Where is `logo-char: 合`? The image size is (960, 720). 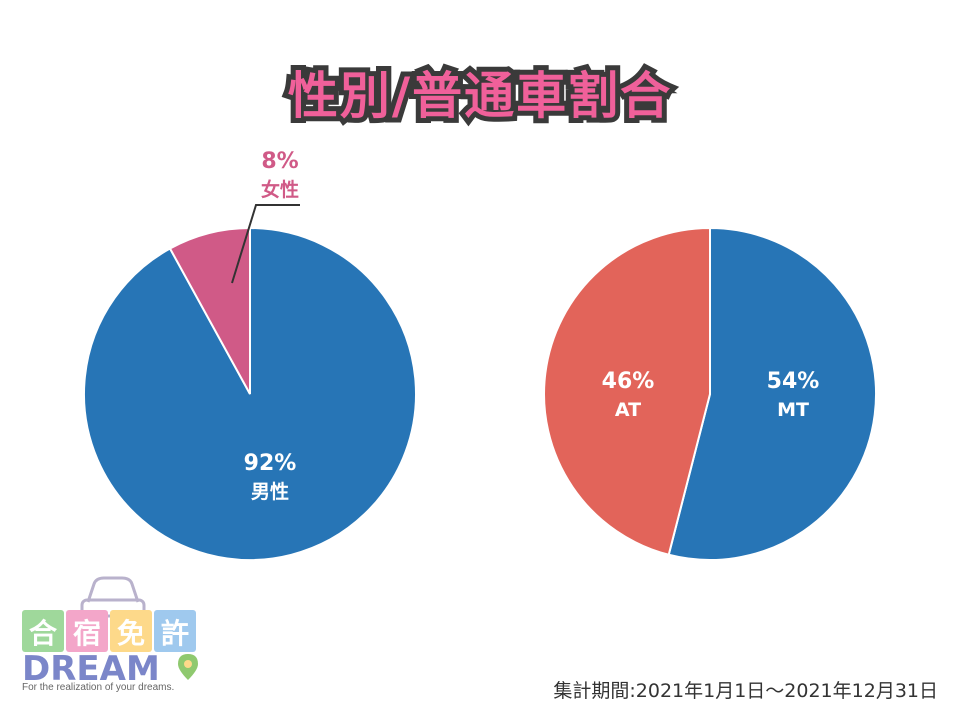 logo-char: 合 is located at coordinates (43, 633).